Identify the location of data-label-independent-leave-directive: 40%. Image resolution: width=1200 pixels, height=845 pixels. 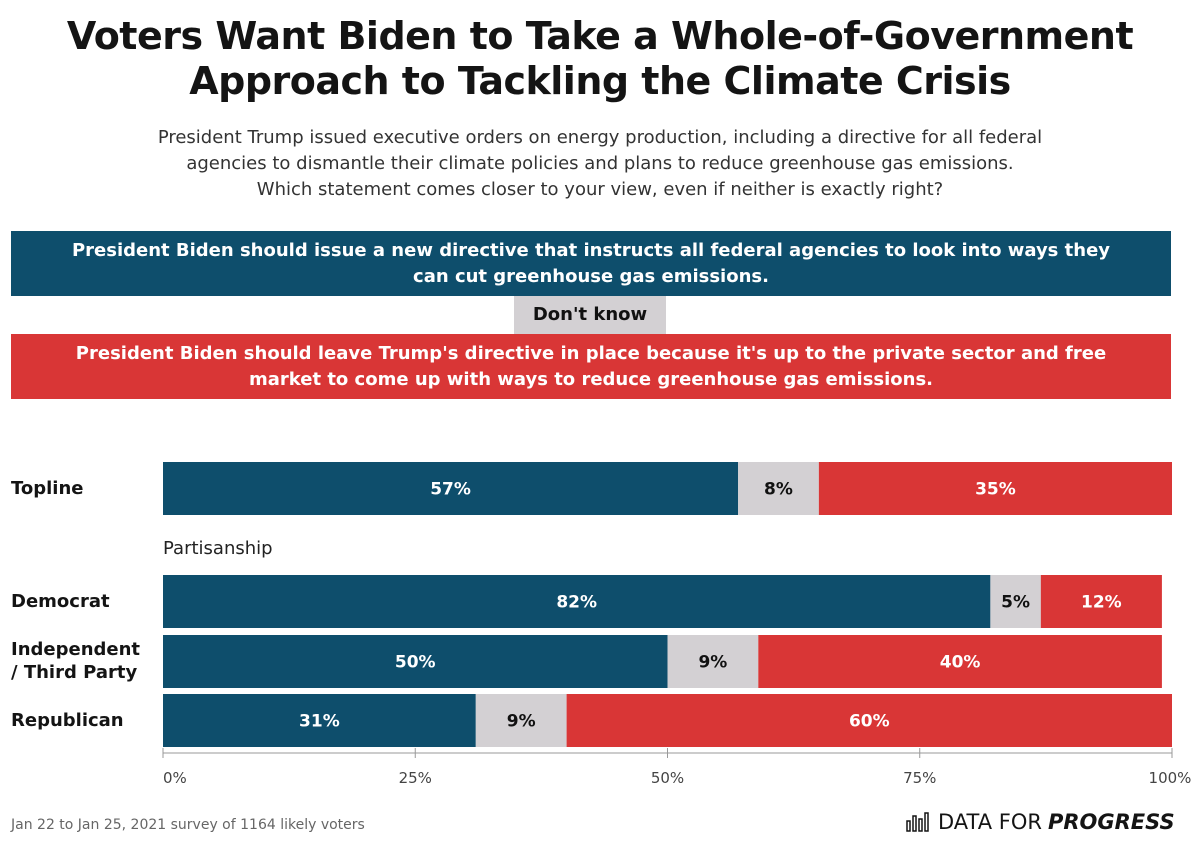
(960, 663).